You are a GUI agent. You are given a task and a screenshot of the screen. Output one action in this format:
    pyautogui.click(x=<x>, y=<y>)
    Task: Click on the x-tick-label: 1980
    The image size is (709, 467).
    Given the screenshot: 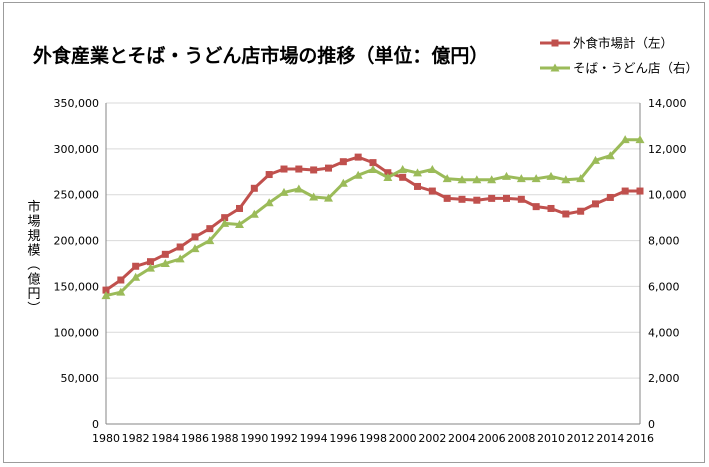 What is the action you would take?
    pyautogui.click(x=106, y=438)
    